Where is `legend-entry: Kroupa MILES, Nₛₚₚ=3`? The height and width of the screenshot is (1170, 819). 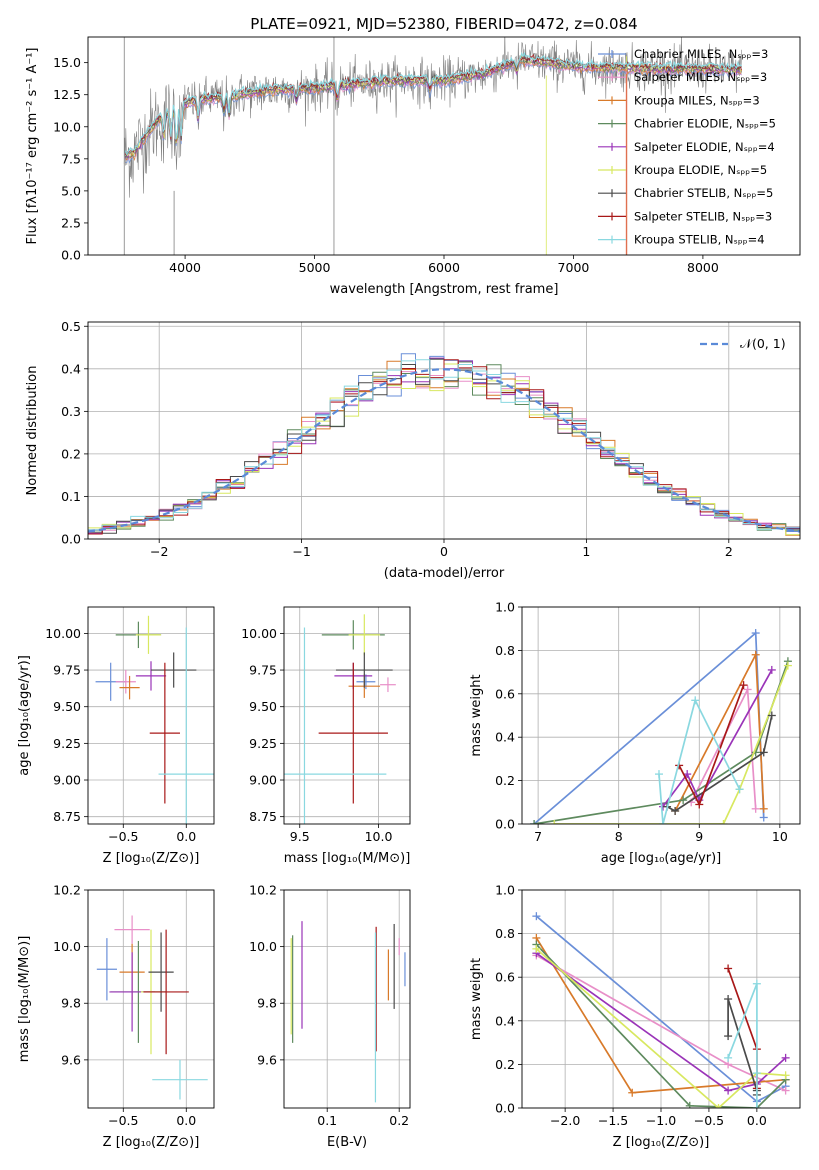
legend-entry: Kroupa MILES, Nₛₚₚ=3 is located at coordinates (697, 100).